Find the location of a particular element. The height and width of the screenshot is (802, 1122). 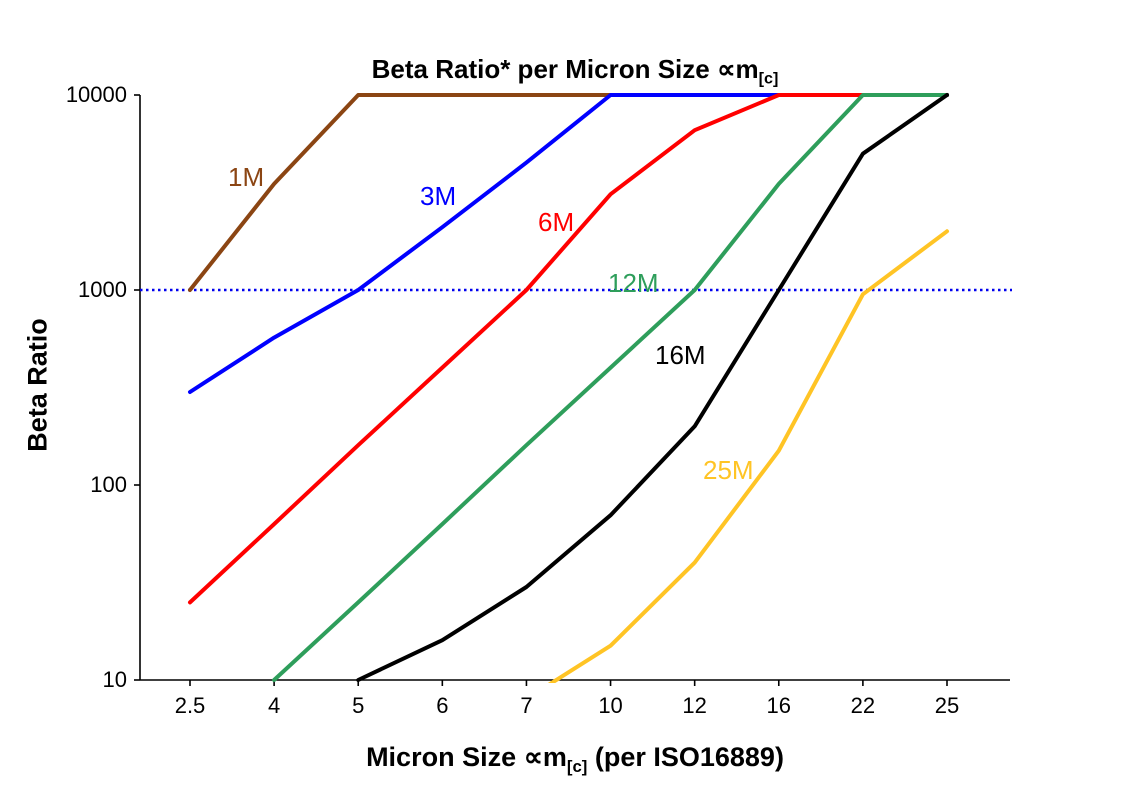

x-axis-label-pre: Micron Size is located at coordinates (445, 757).